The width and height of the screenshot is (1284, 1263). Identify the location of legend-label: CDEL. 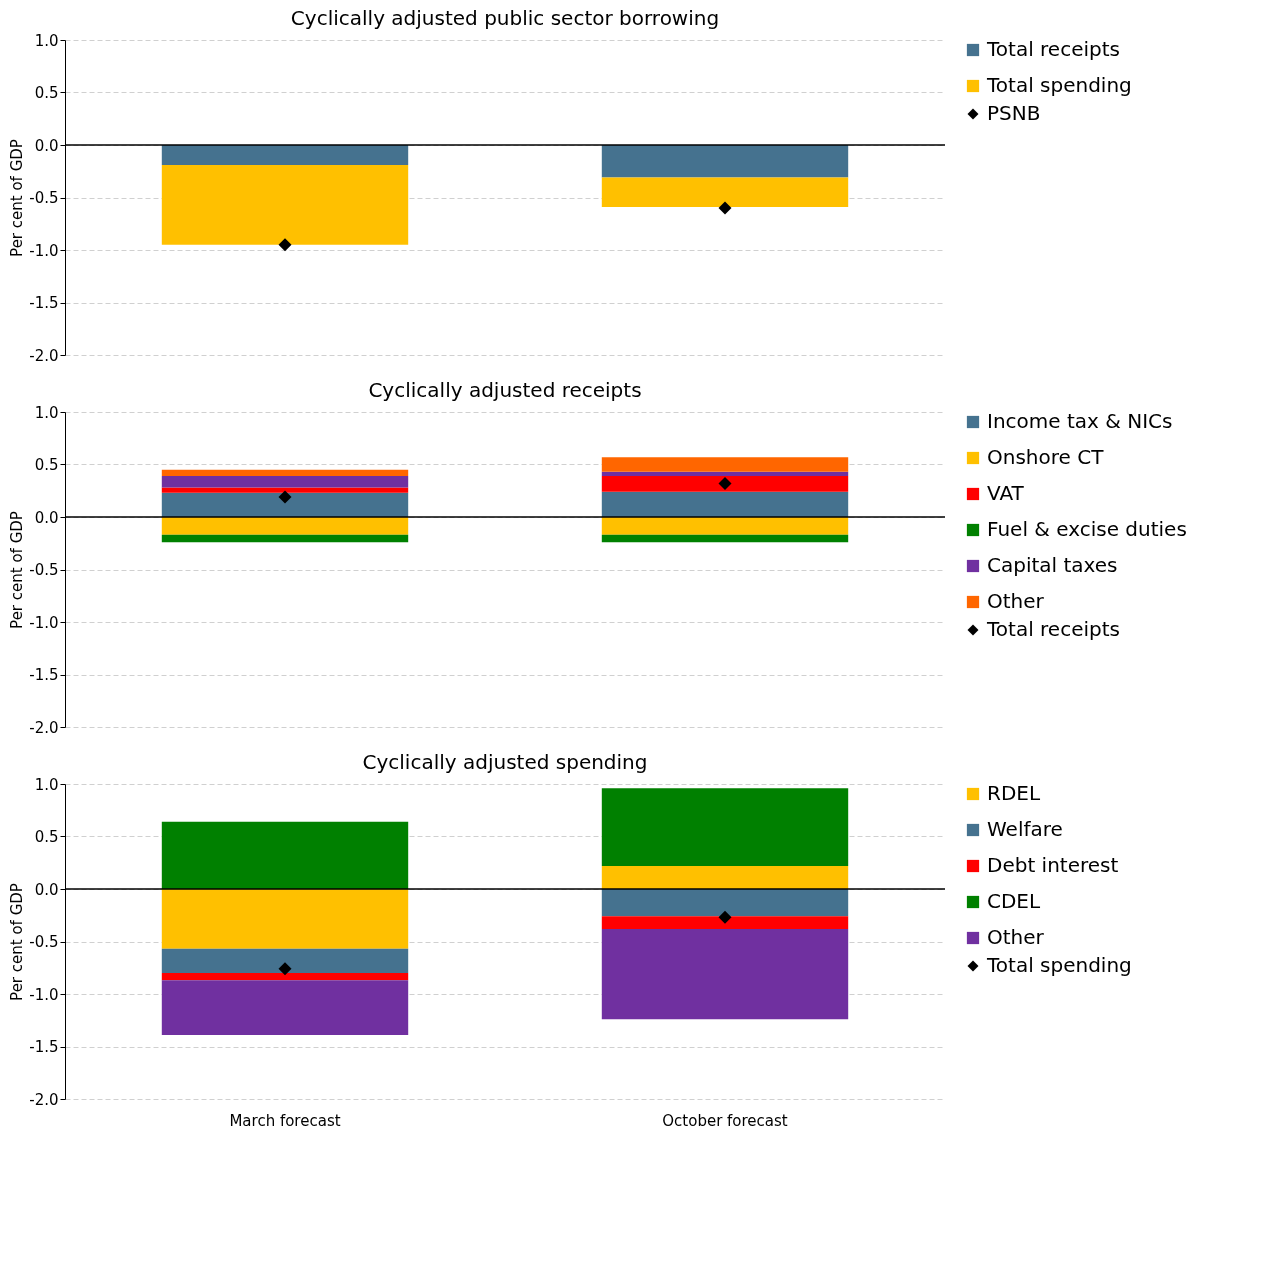
(1014, 901).